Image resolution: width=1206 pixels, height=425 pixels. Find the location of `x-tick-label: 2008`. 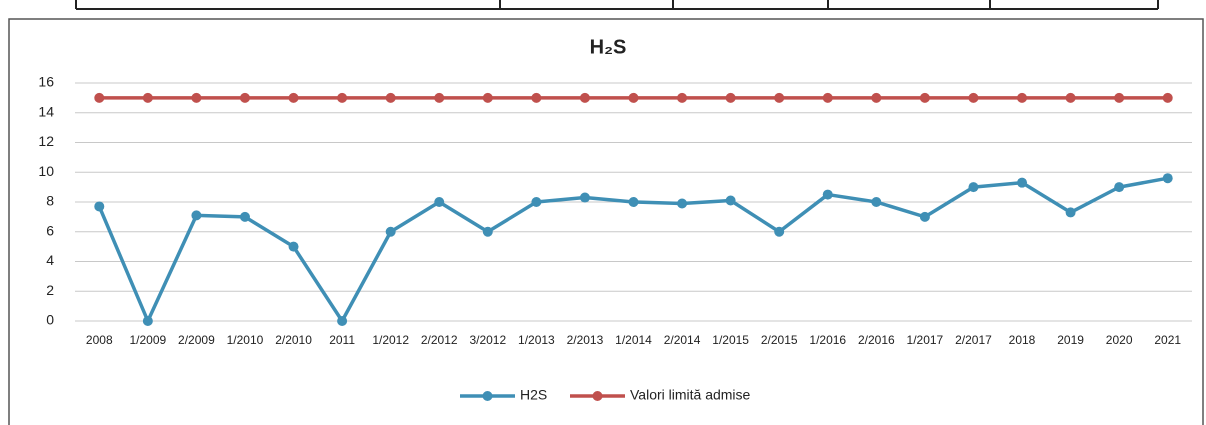

x-tick-label: 2008 is located at coordinates (99, 340).